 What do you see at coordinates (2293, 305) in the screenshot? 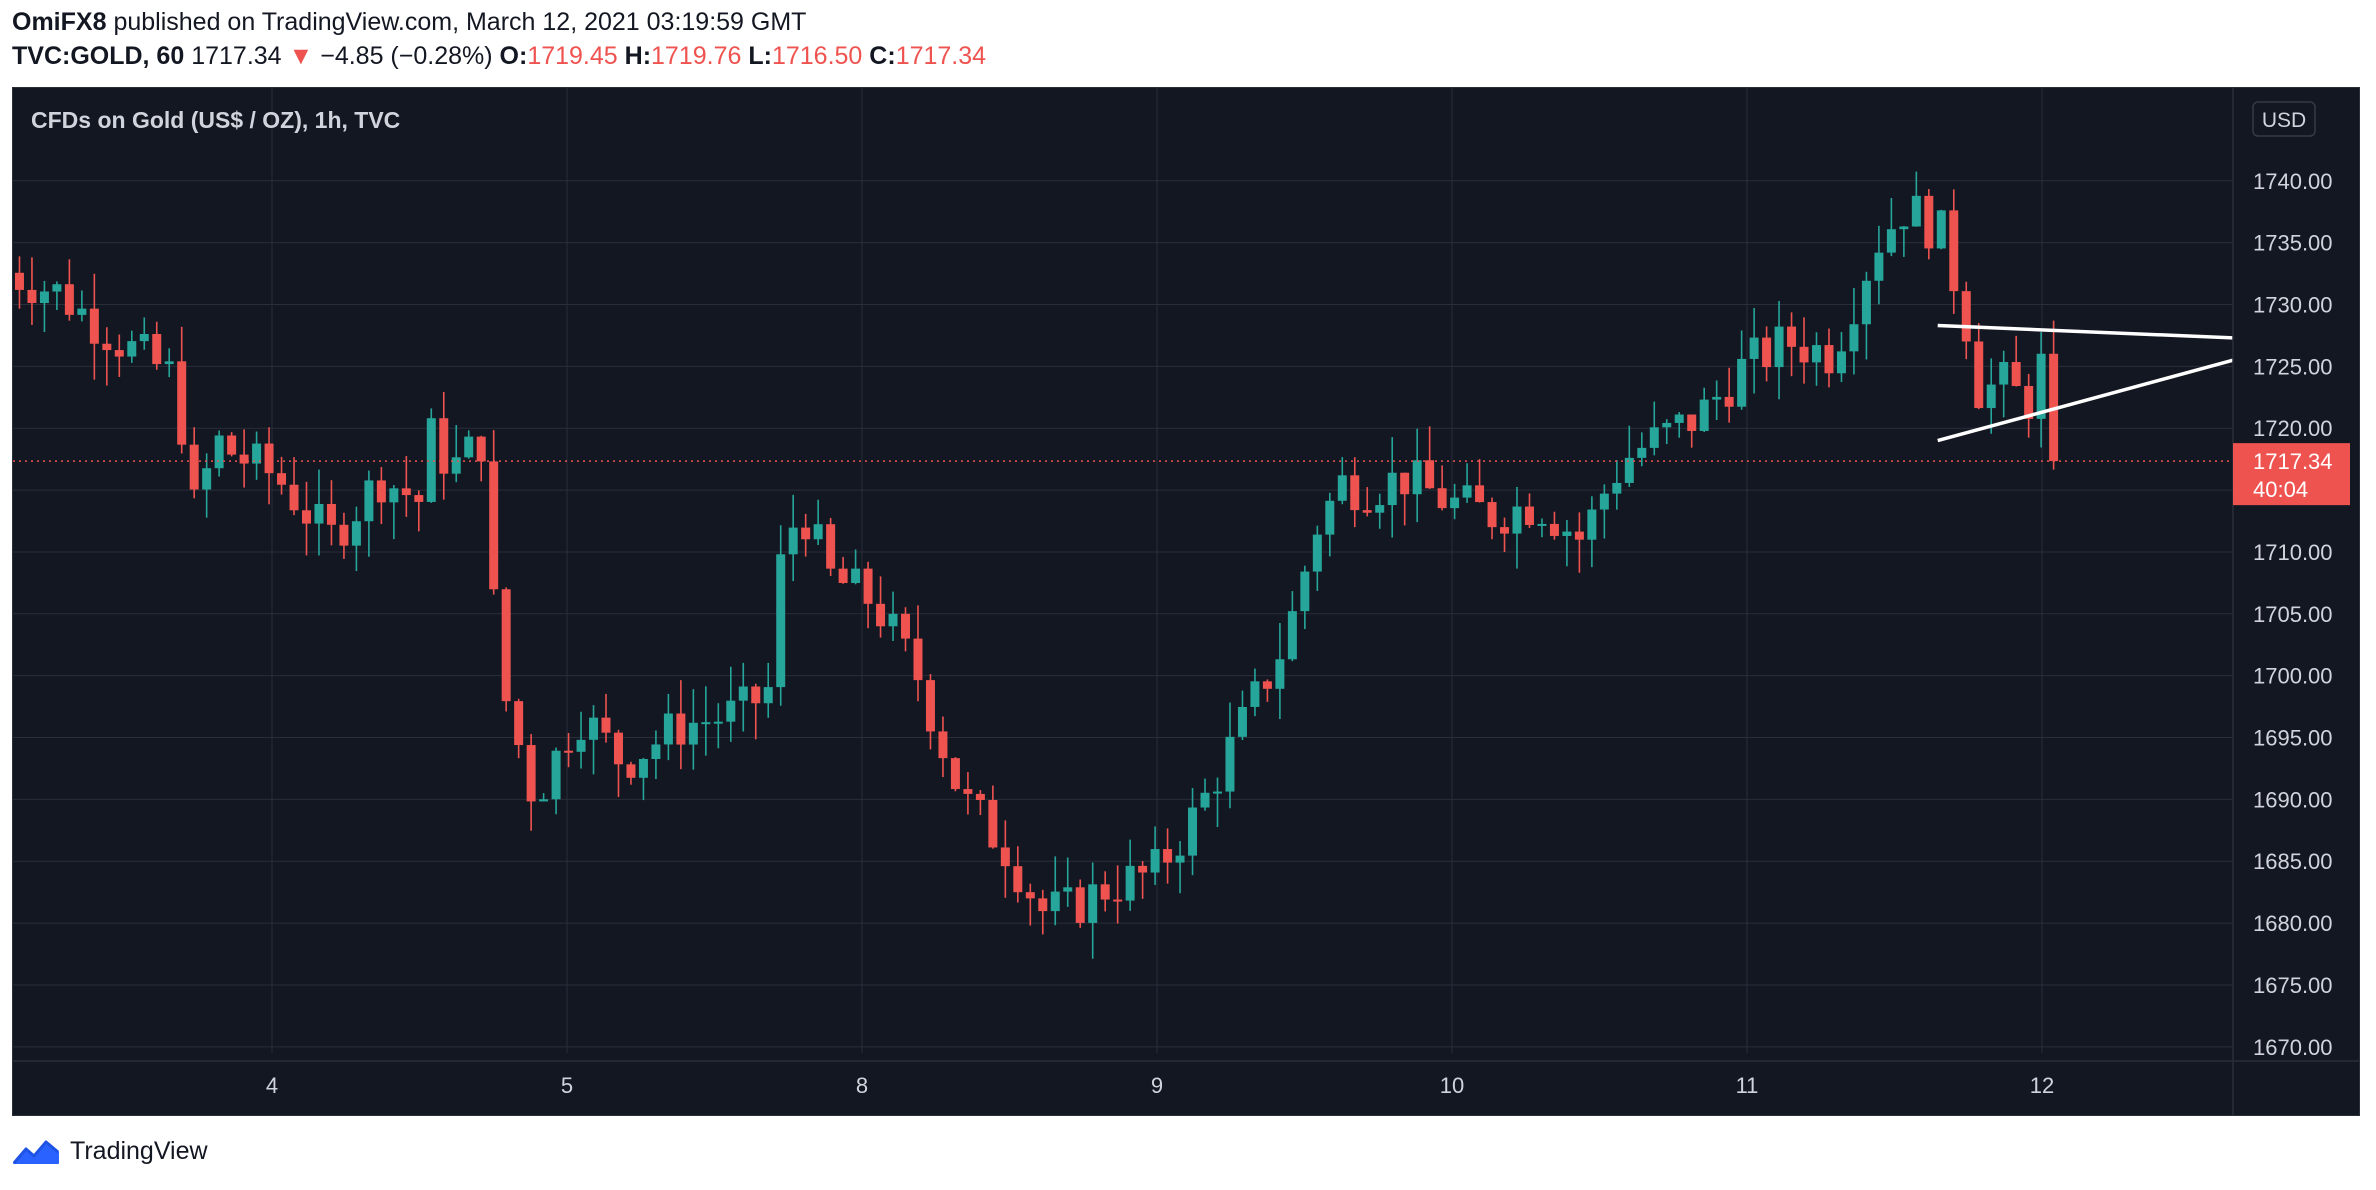
I see `y-tick-label: 1730.00` at bounding box center [2293, 305].